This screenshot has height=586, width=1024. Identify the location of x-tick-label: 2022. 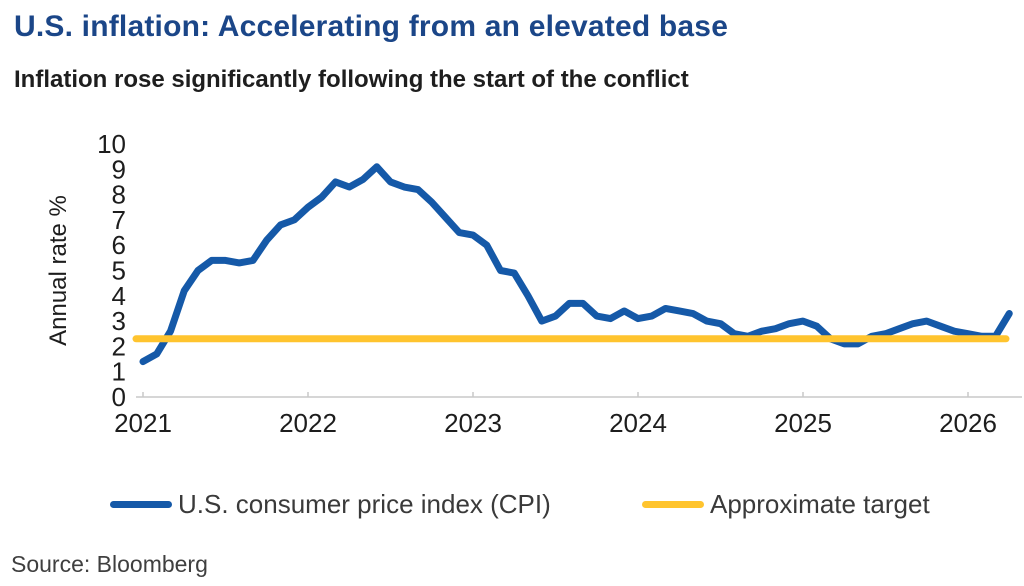
(308, 423).